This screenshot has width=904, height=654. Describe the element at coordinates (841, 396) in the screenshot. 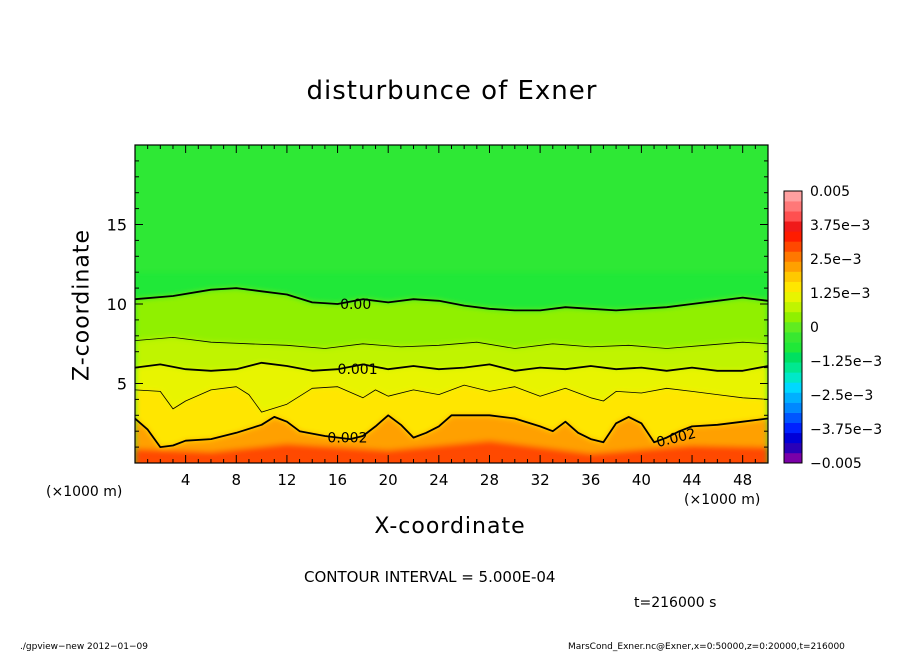

I see `colorbar-label-6: −2.5e−3` at that location.